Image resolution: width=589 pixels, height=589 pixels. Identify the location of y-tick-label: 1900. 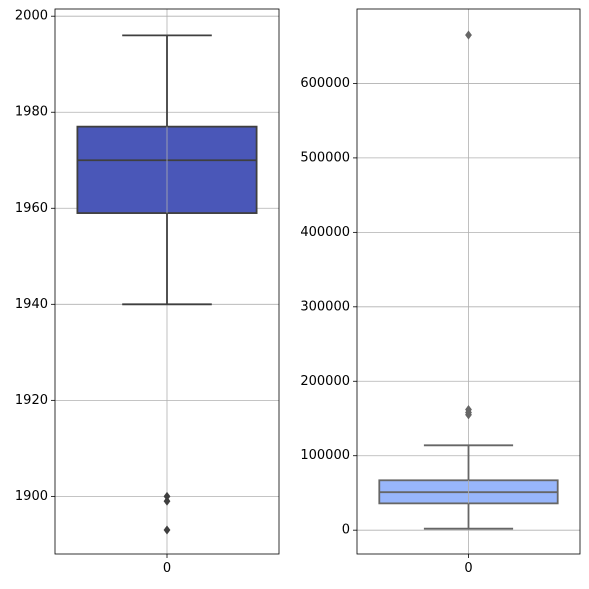
(31, 496).